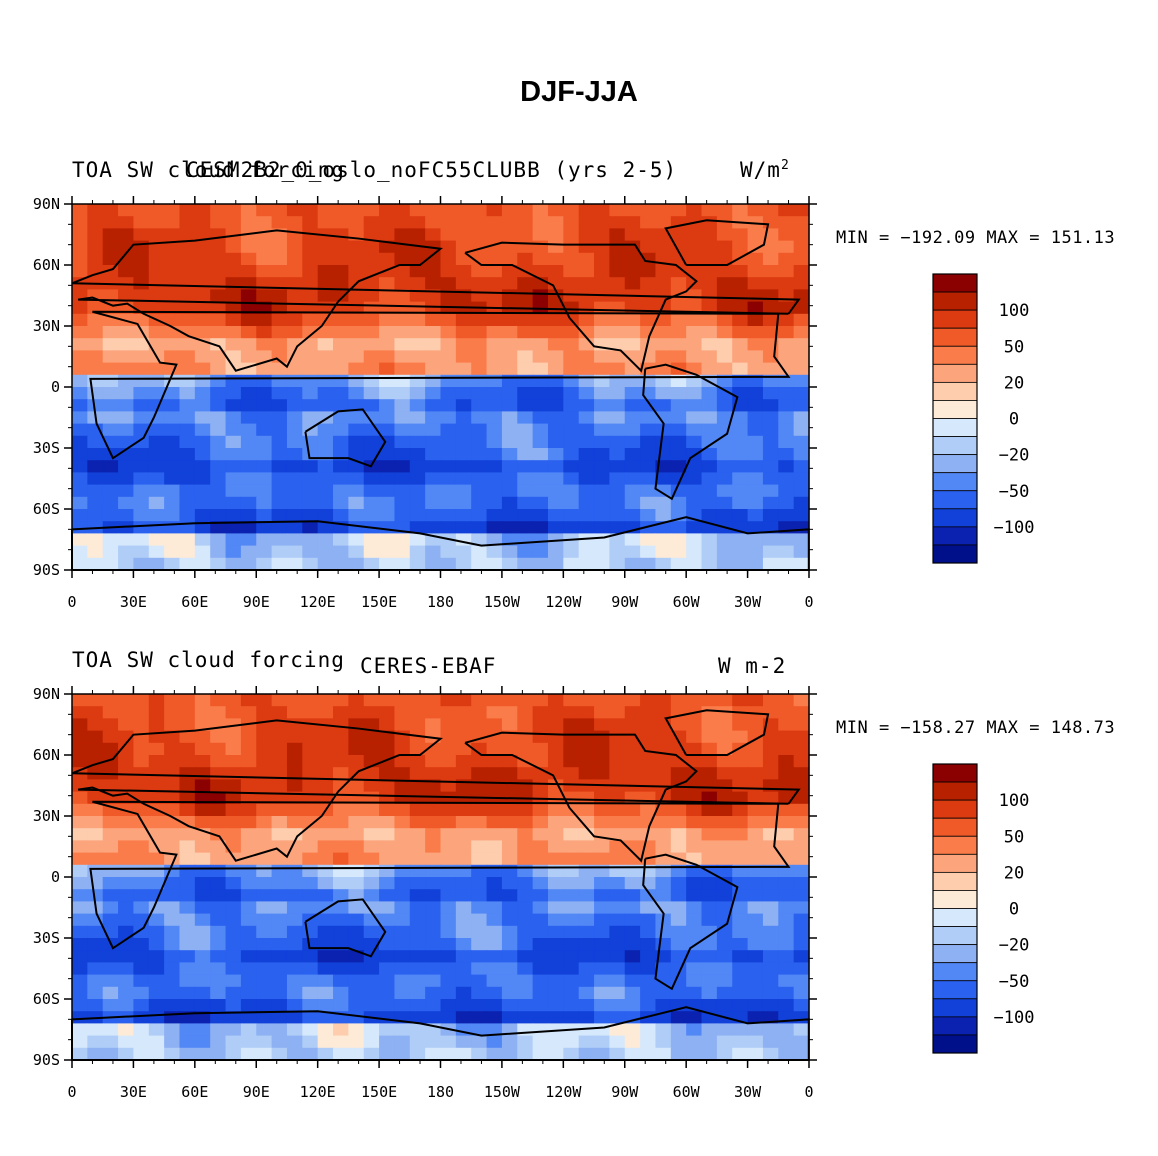 This screenshot has width=1158, height=1156. I want to click on x-tick-label: 90W, so click(625, 1092).